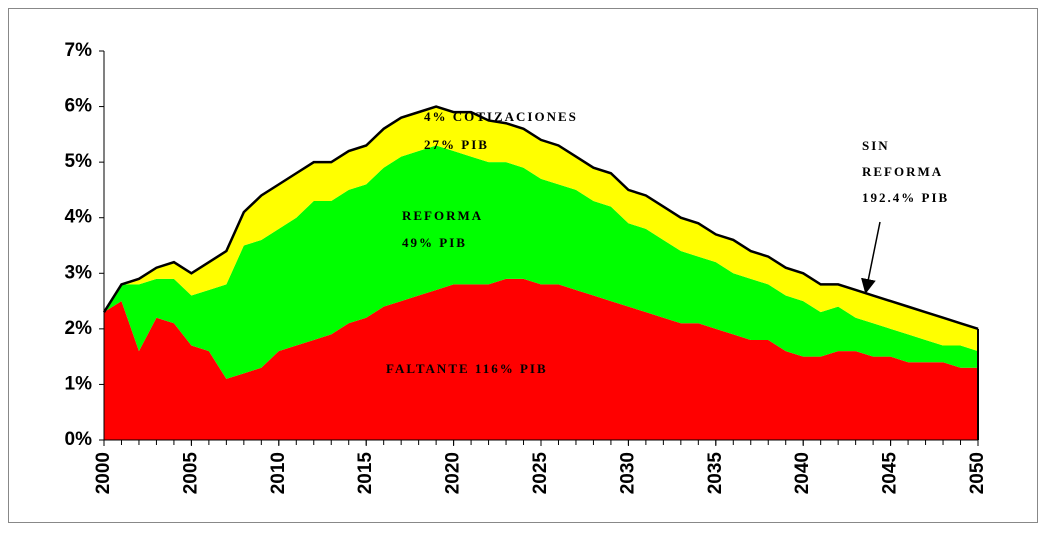 This screenshot has height=536, width=1046. I want to click on annotation: 192.4% PIB, so click(905, 197).